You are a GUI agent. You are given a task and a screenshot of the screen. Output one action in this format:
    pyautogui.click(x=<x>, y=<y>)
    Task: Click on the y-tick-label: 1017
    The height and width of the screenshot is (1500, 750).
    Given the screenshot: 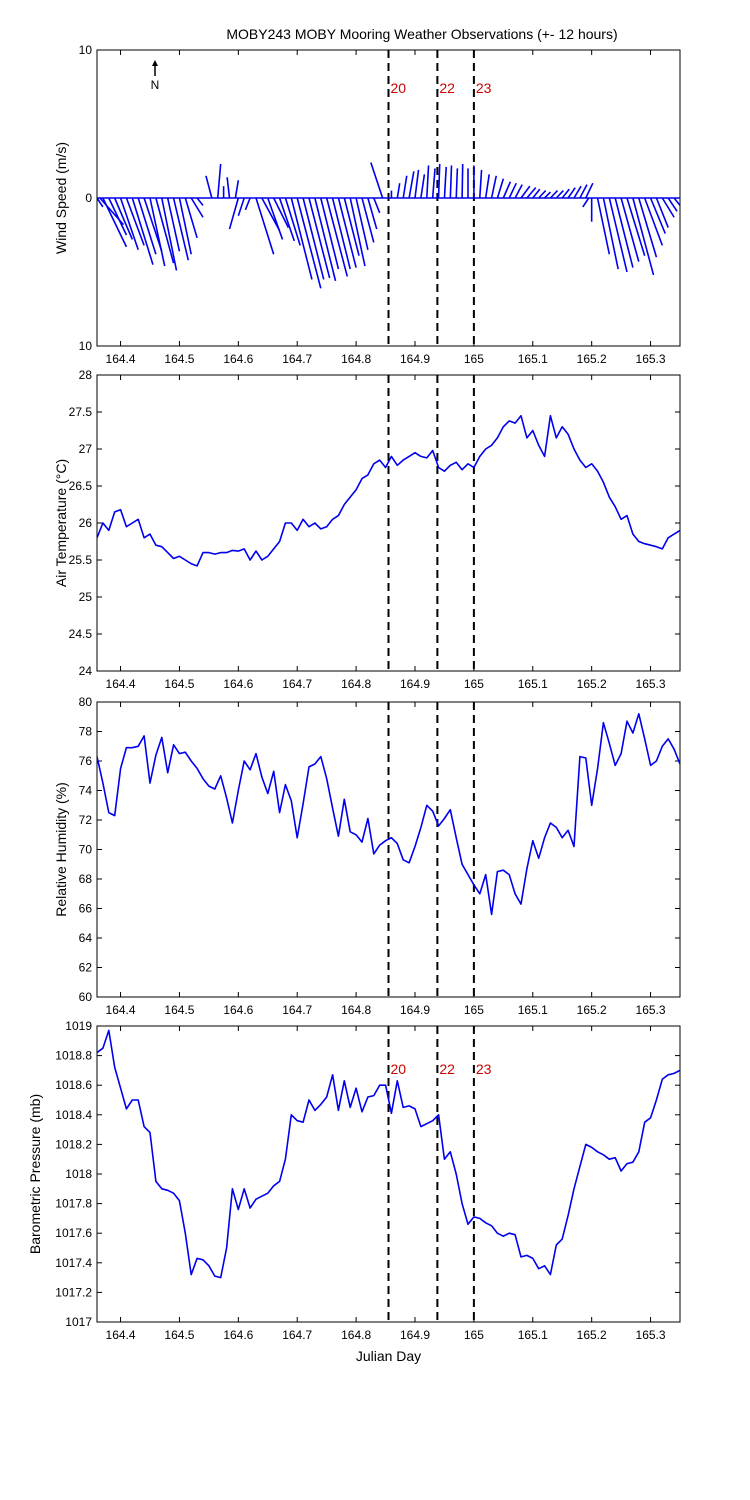 What is the action you would take?
    pyautogui.click(x=78, y=1322)
    